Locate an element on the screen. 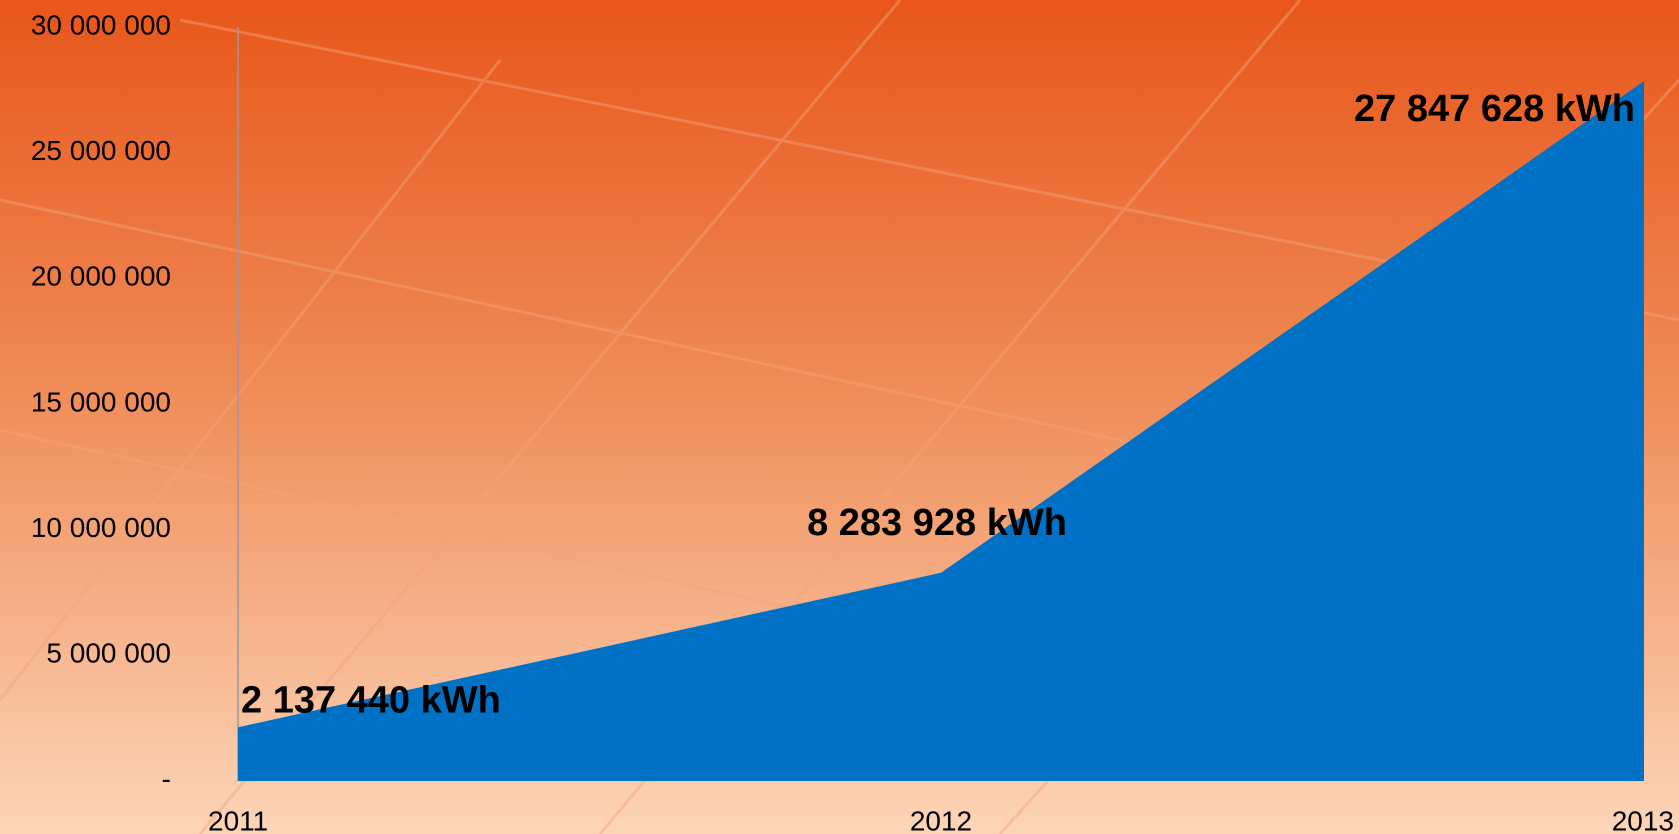  value-label: 2 137 440 kWh is located at coordinates (371, 700).